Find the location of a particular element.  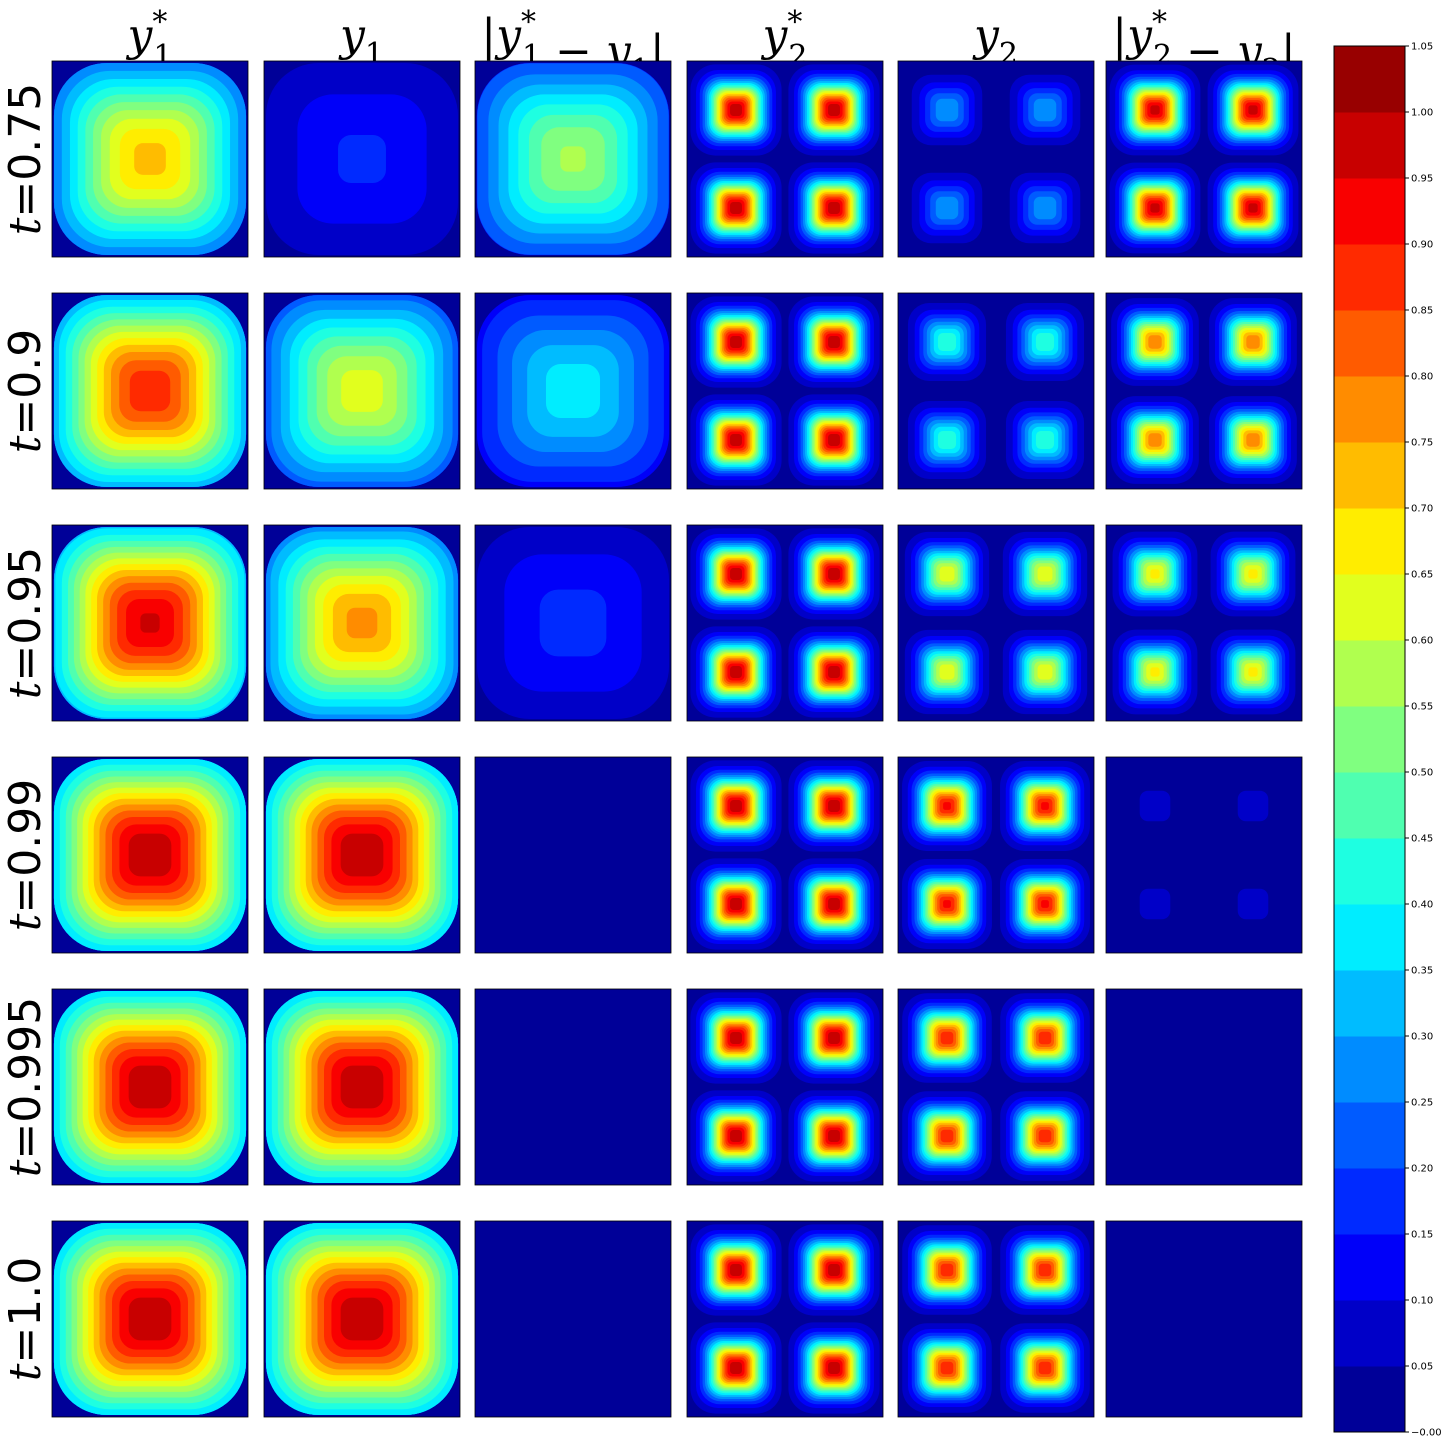

row-label-2: t=0.95 is located at coordinates (25, 623).